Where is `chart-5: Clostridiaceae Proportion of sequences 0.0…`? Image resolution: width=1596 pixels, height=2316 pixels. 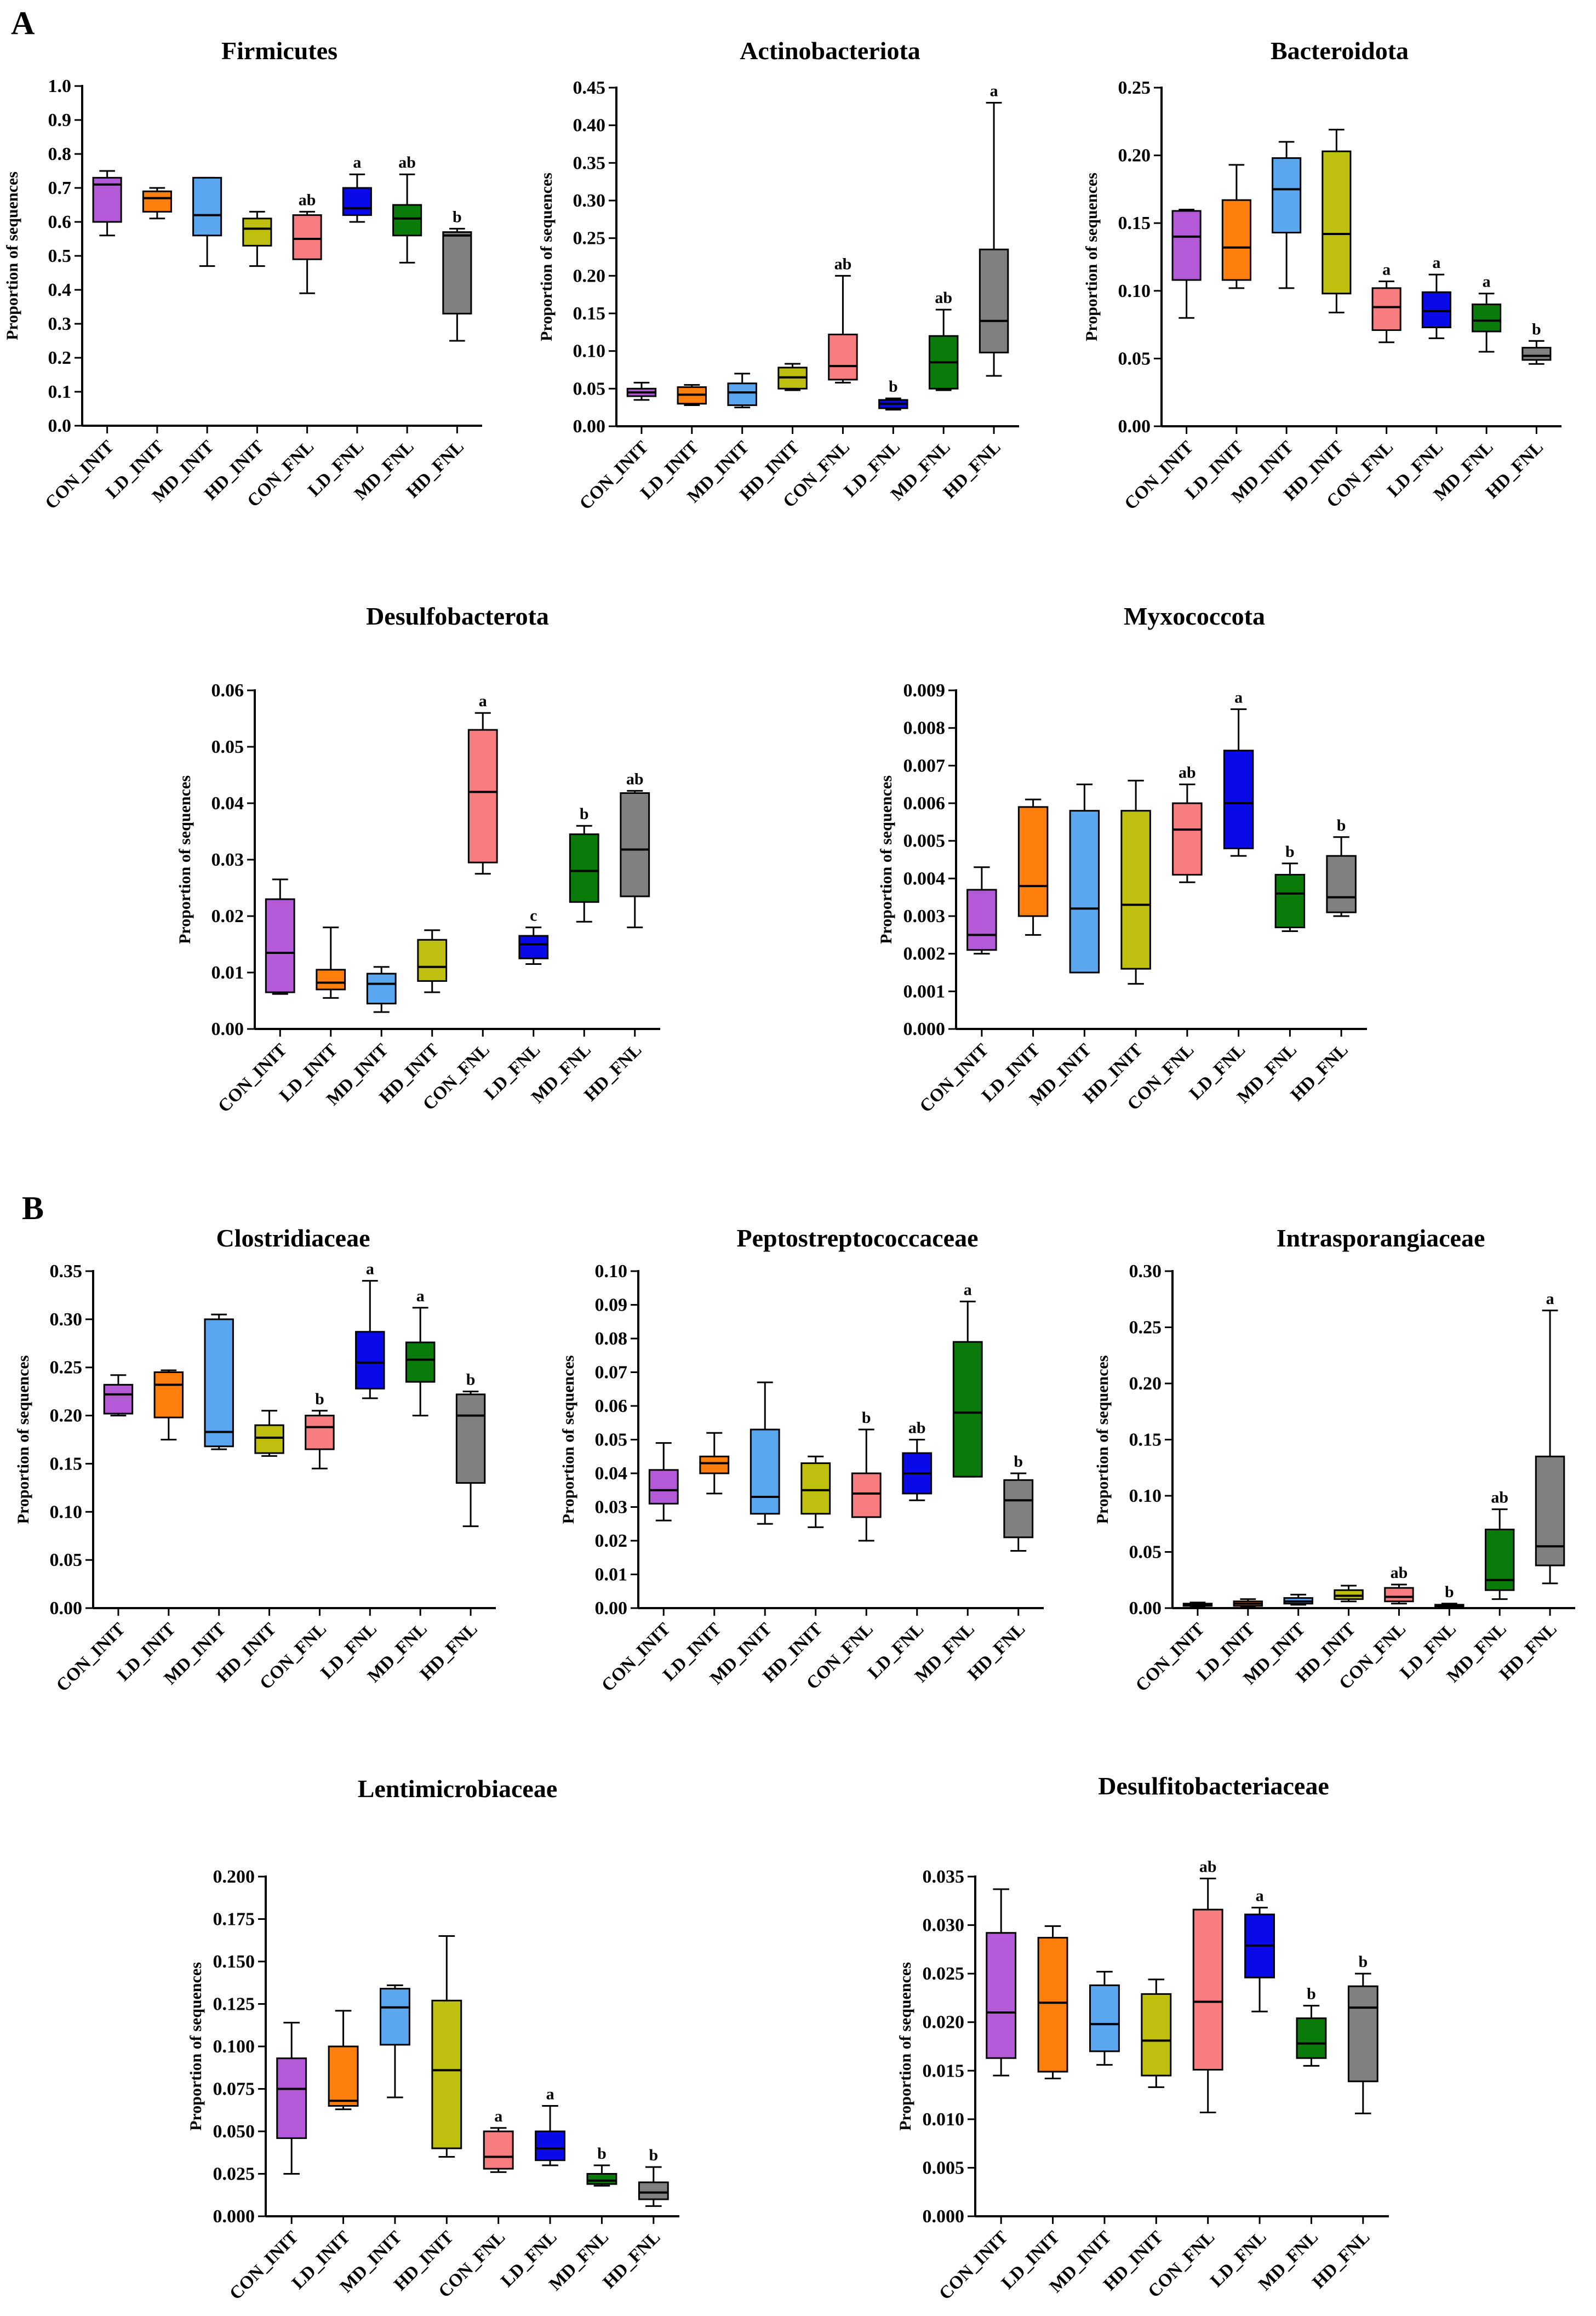 chart-5: Clostridiaceae Proportion of sequences 0.0… is located at coordinates (255, 1460).